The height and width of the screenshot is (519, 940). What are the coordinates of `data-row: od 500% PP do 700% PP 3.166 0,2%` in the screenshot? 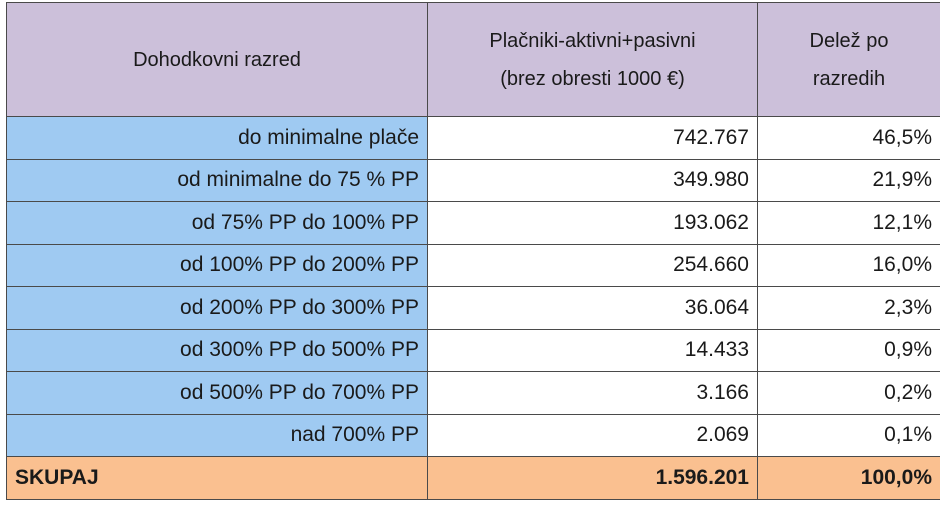 It's located at (473, 393).